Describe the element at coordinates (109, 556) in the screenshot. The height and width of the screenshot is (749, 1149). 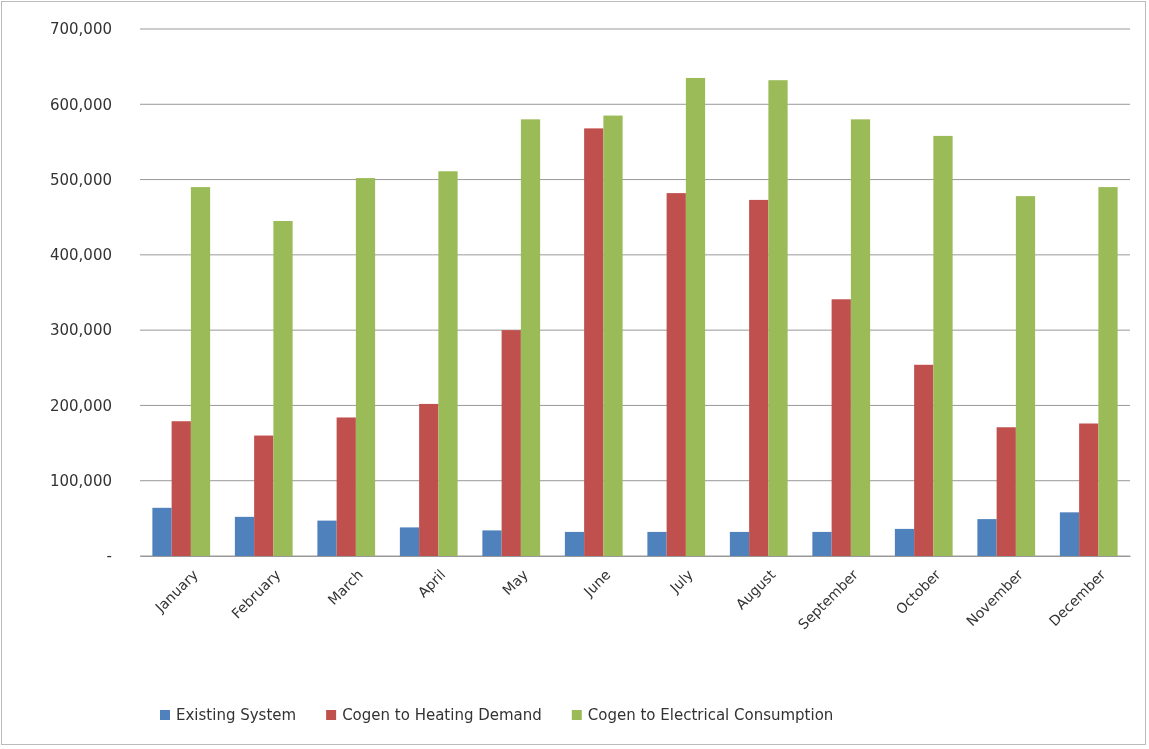
I see `y-tick-label: -` at that location.